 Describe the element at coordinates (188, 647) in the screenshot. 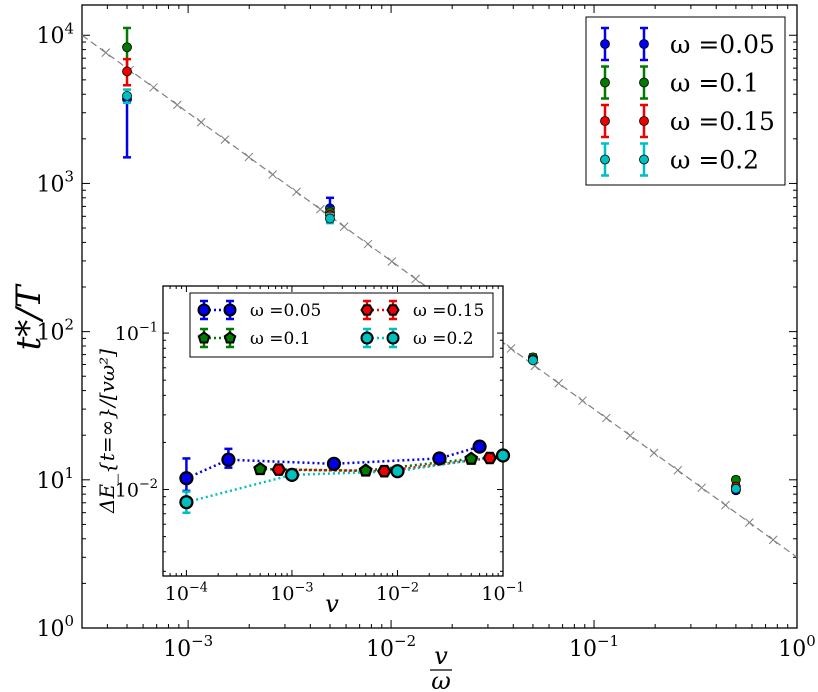

I see `main-x-tick-label: 10⁻³` at that location.